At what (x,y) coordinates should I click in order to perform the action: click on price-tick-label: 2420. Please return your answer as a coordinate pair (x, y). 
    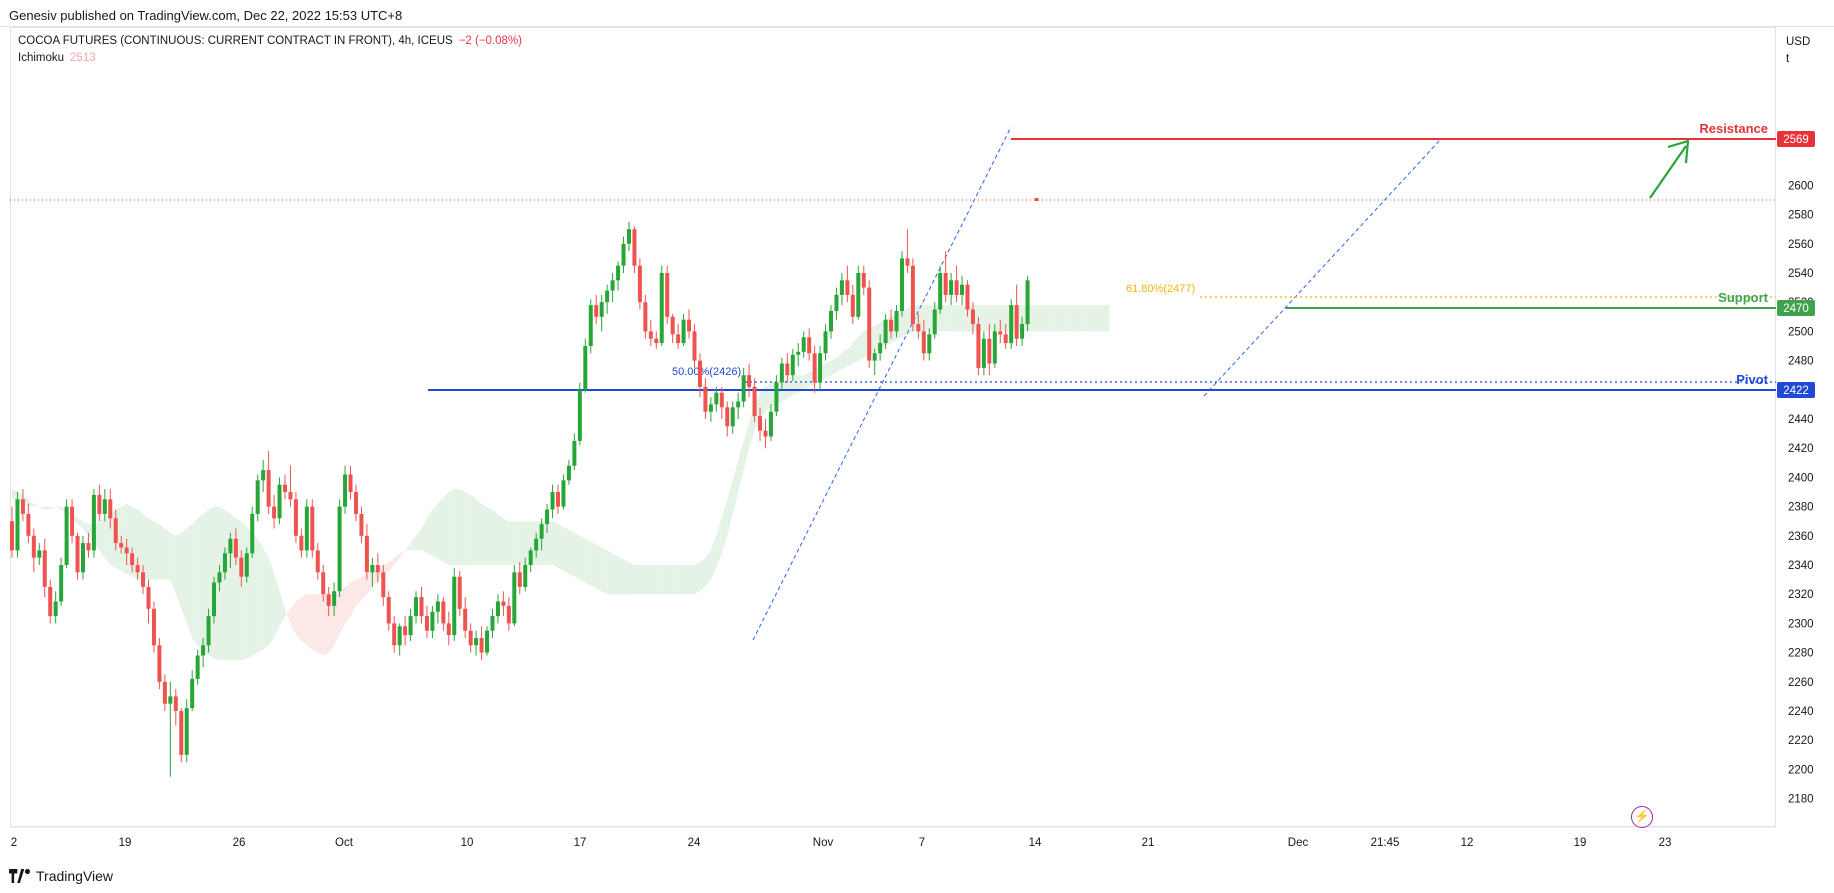
    Looking at the image, I should click on (1801, 449).